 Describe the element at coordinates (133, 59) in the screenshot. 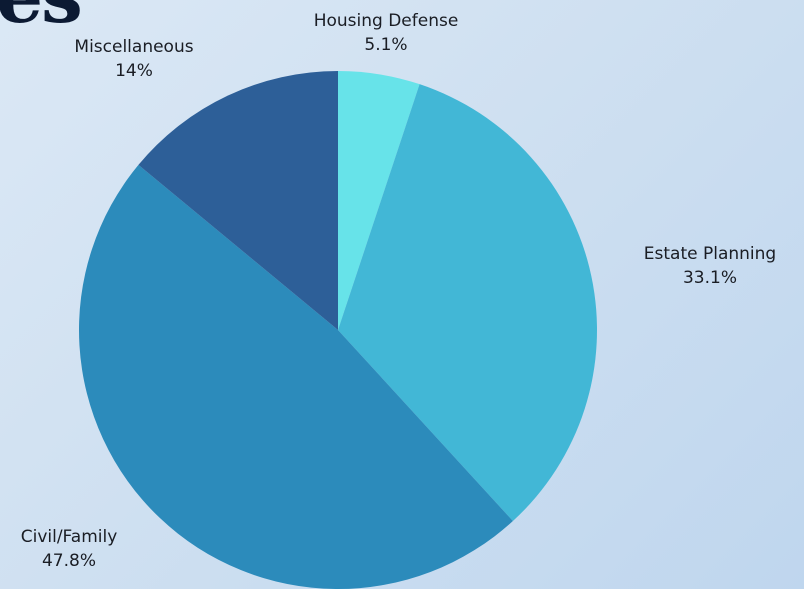

I see `slice-label-miscellaneous: Miscellaneous 14%` at that location.